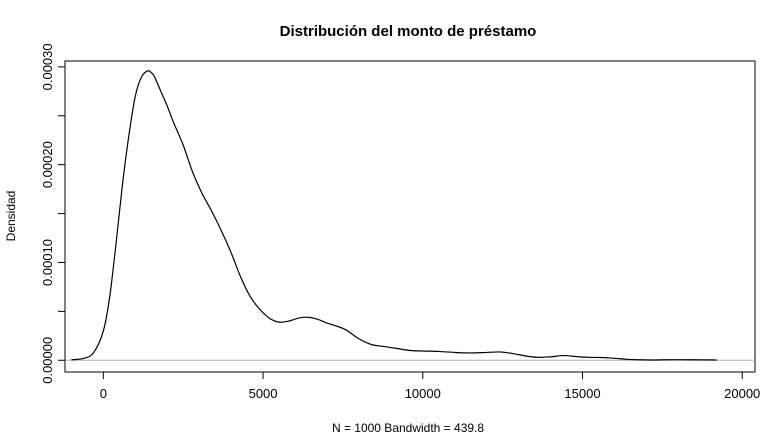 Image resolution: width=768 pixels, height=445 pixels. What do you see at coordinates (582, 393) in the screenshot?
I see `x-tick-label-3: 15000` at bounding box center [582, 393].